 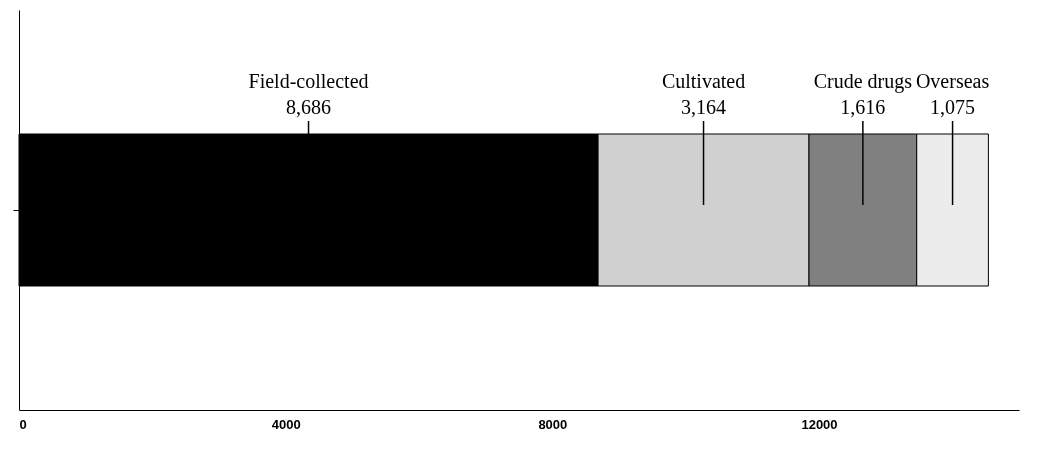 What do you see at coordinates (23, 424) in the screenshot?
I see `x-tick-label: 0` at bounding box center [23, 424].